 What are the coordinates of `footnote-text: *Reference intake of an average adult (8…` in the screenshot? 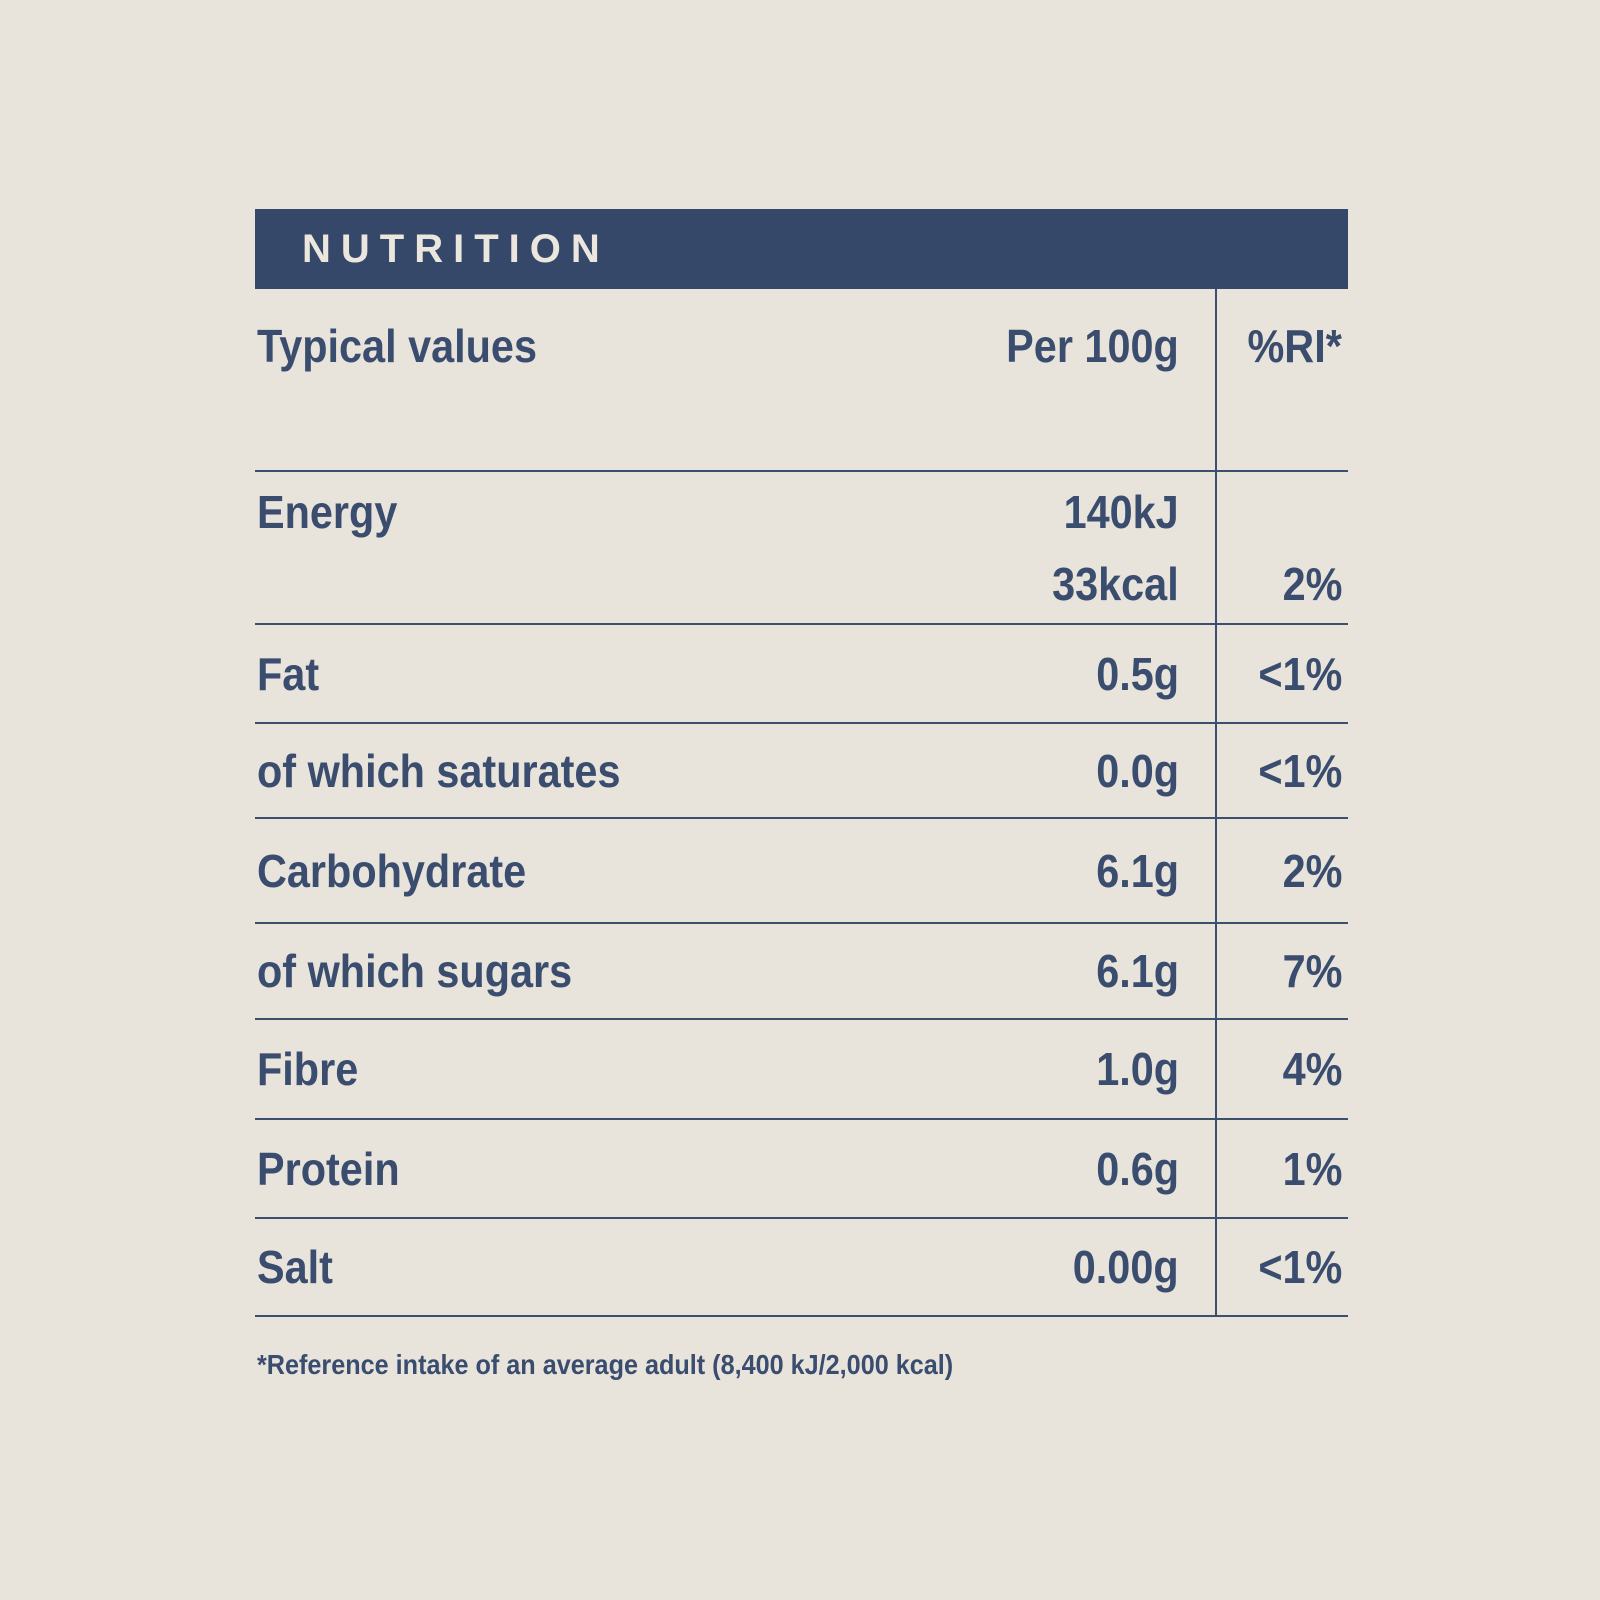 It's located at (605, 1364).